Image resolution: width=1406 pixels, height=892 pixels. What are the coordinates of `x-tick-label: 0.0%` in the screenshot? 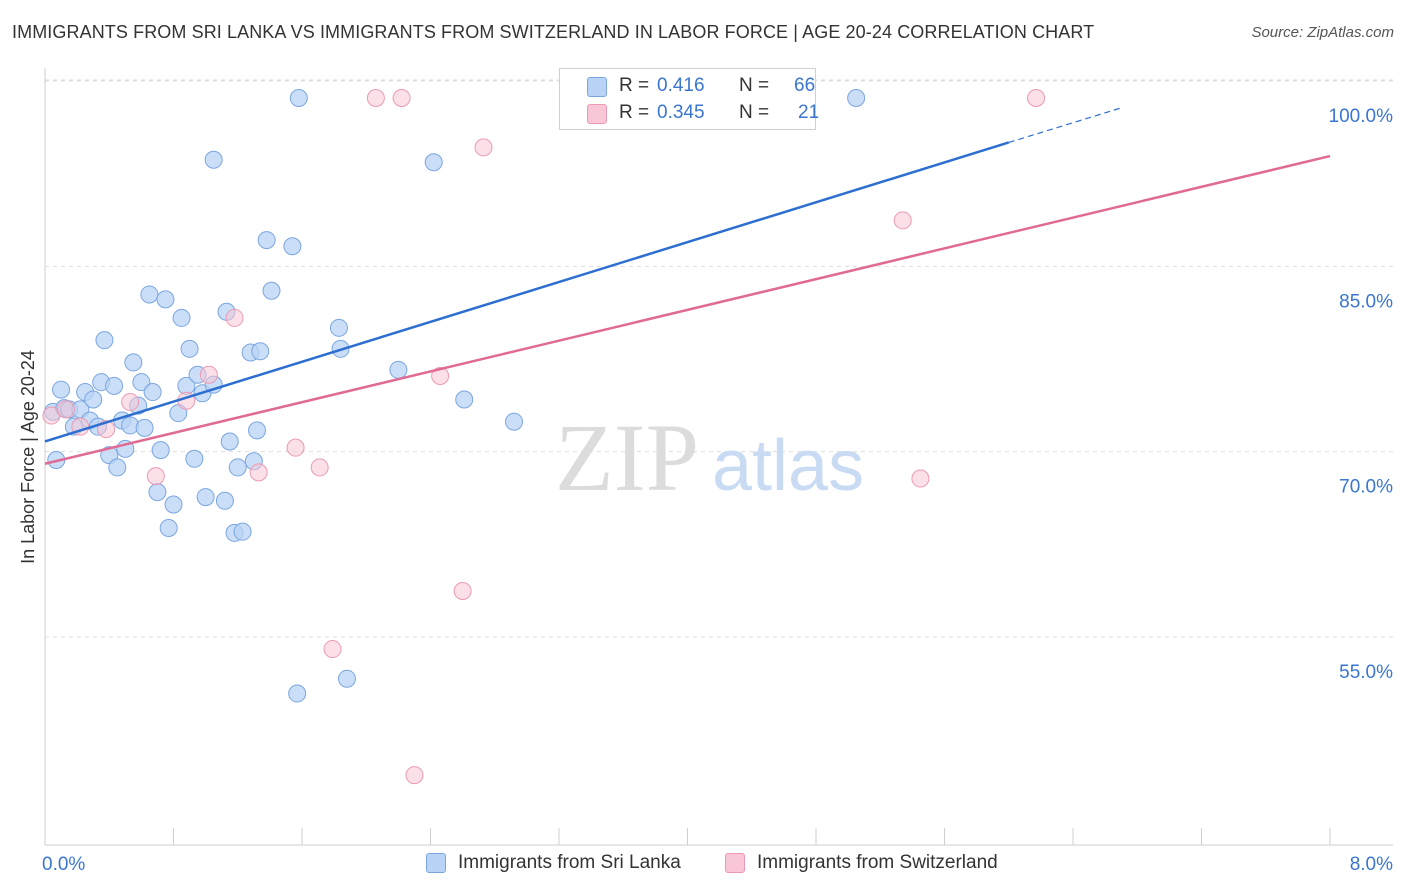 It's located at (63, 864).